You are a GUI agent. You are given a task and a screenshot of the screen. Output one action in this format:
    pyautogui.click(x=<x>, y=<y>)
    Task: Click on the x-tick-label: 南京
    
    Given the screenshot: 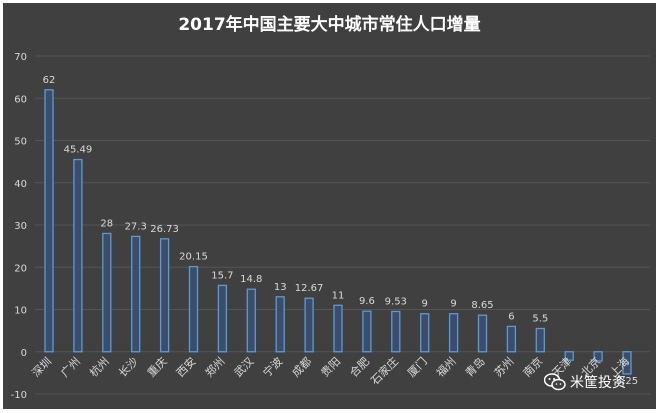 What is the action you would take?
    pyautogui.click(x=532, y=366)
    